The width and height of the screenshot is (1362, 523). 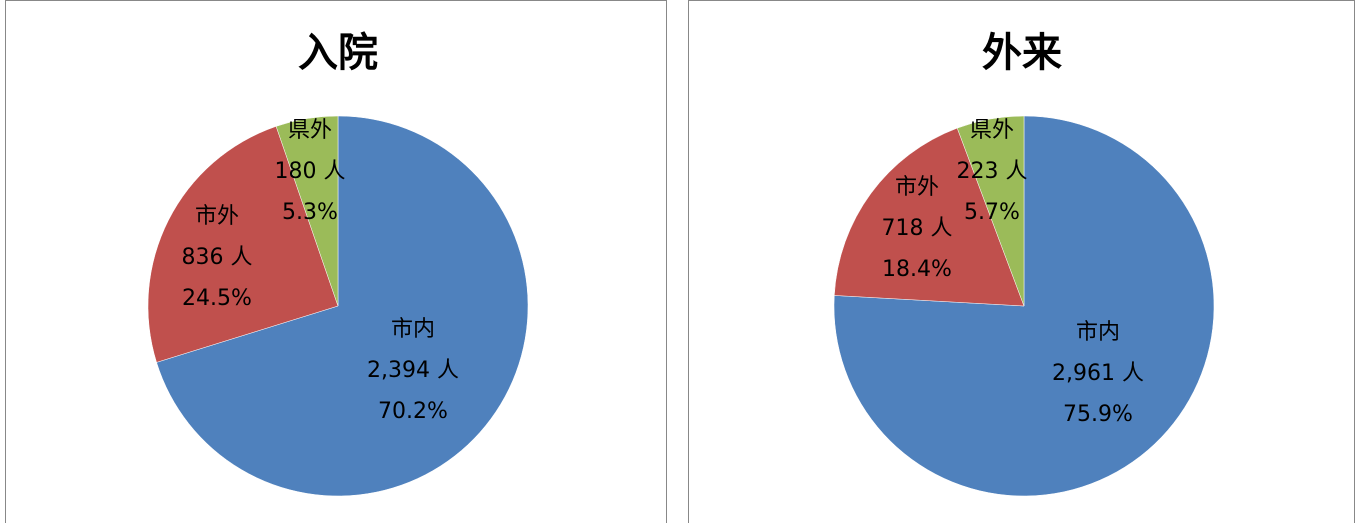 What do you see at coordinates (338, 53) in the screenshot?
I see `chart-title: 入院` at bounding box center [338, 53].